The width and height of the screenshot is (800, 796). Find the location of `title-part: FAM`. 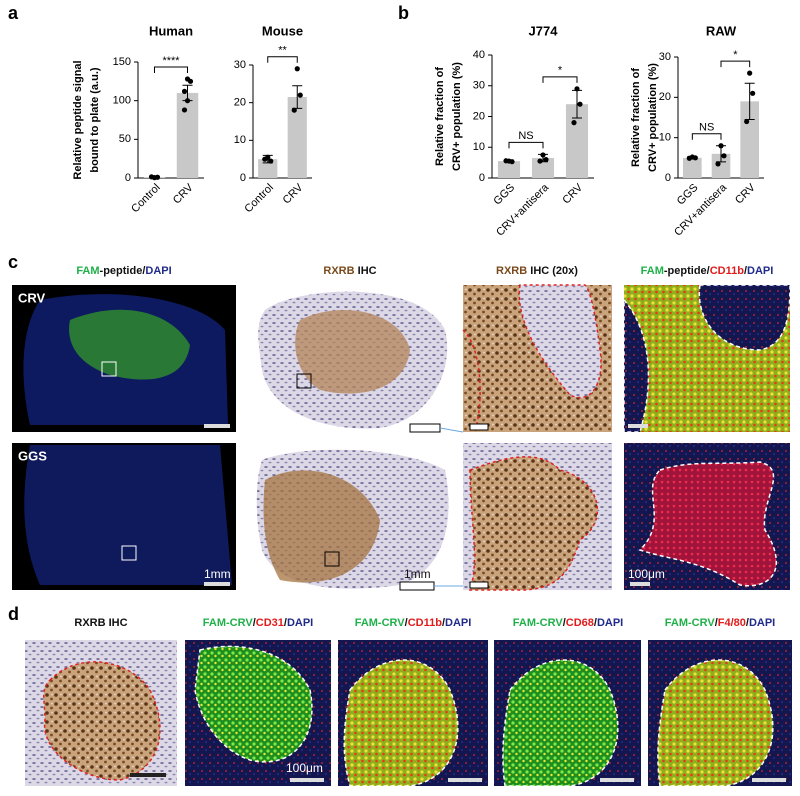

title-part: FAM is located at coordinates (652, 271).